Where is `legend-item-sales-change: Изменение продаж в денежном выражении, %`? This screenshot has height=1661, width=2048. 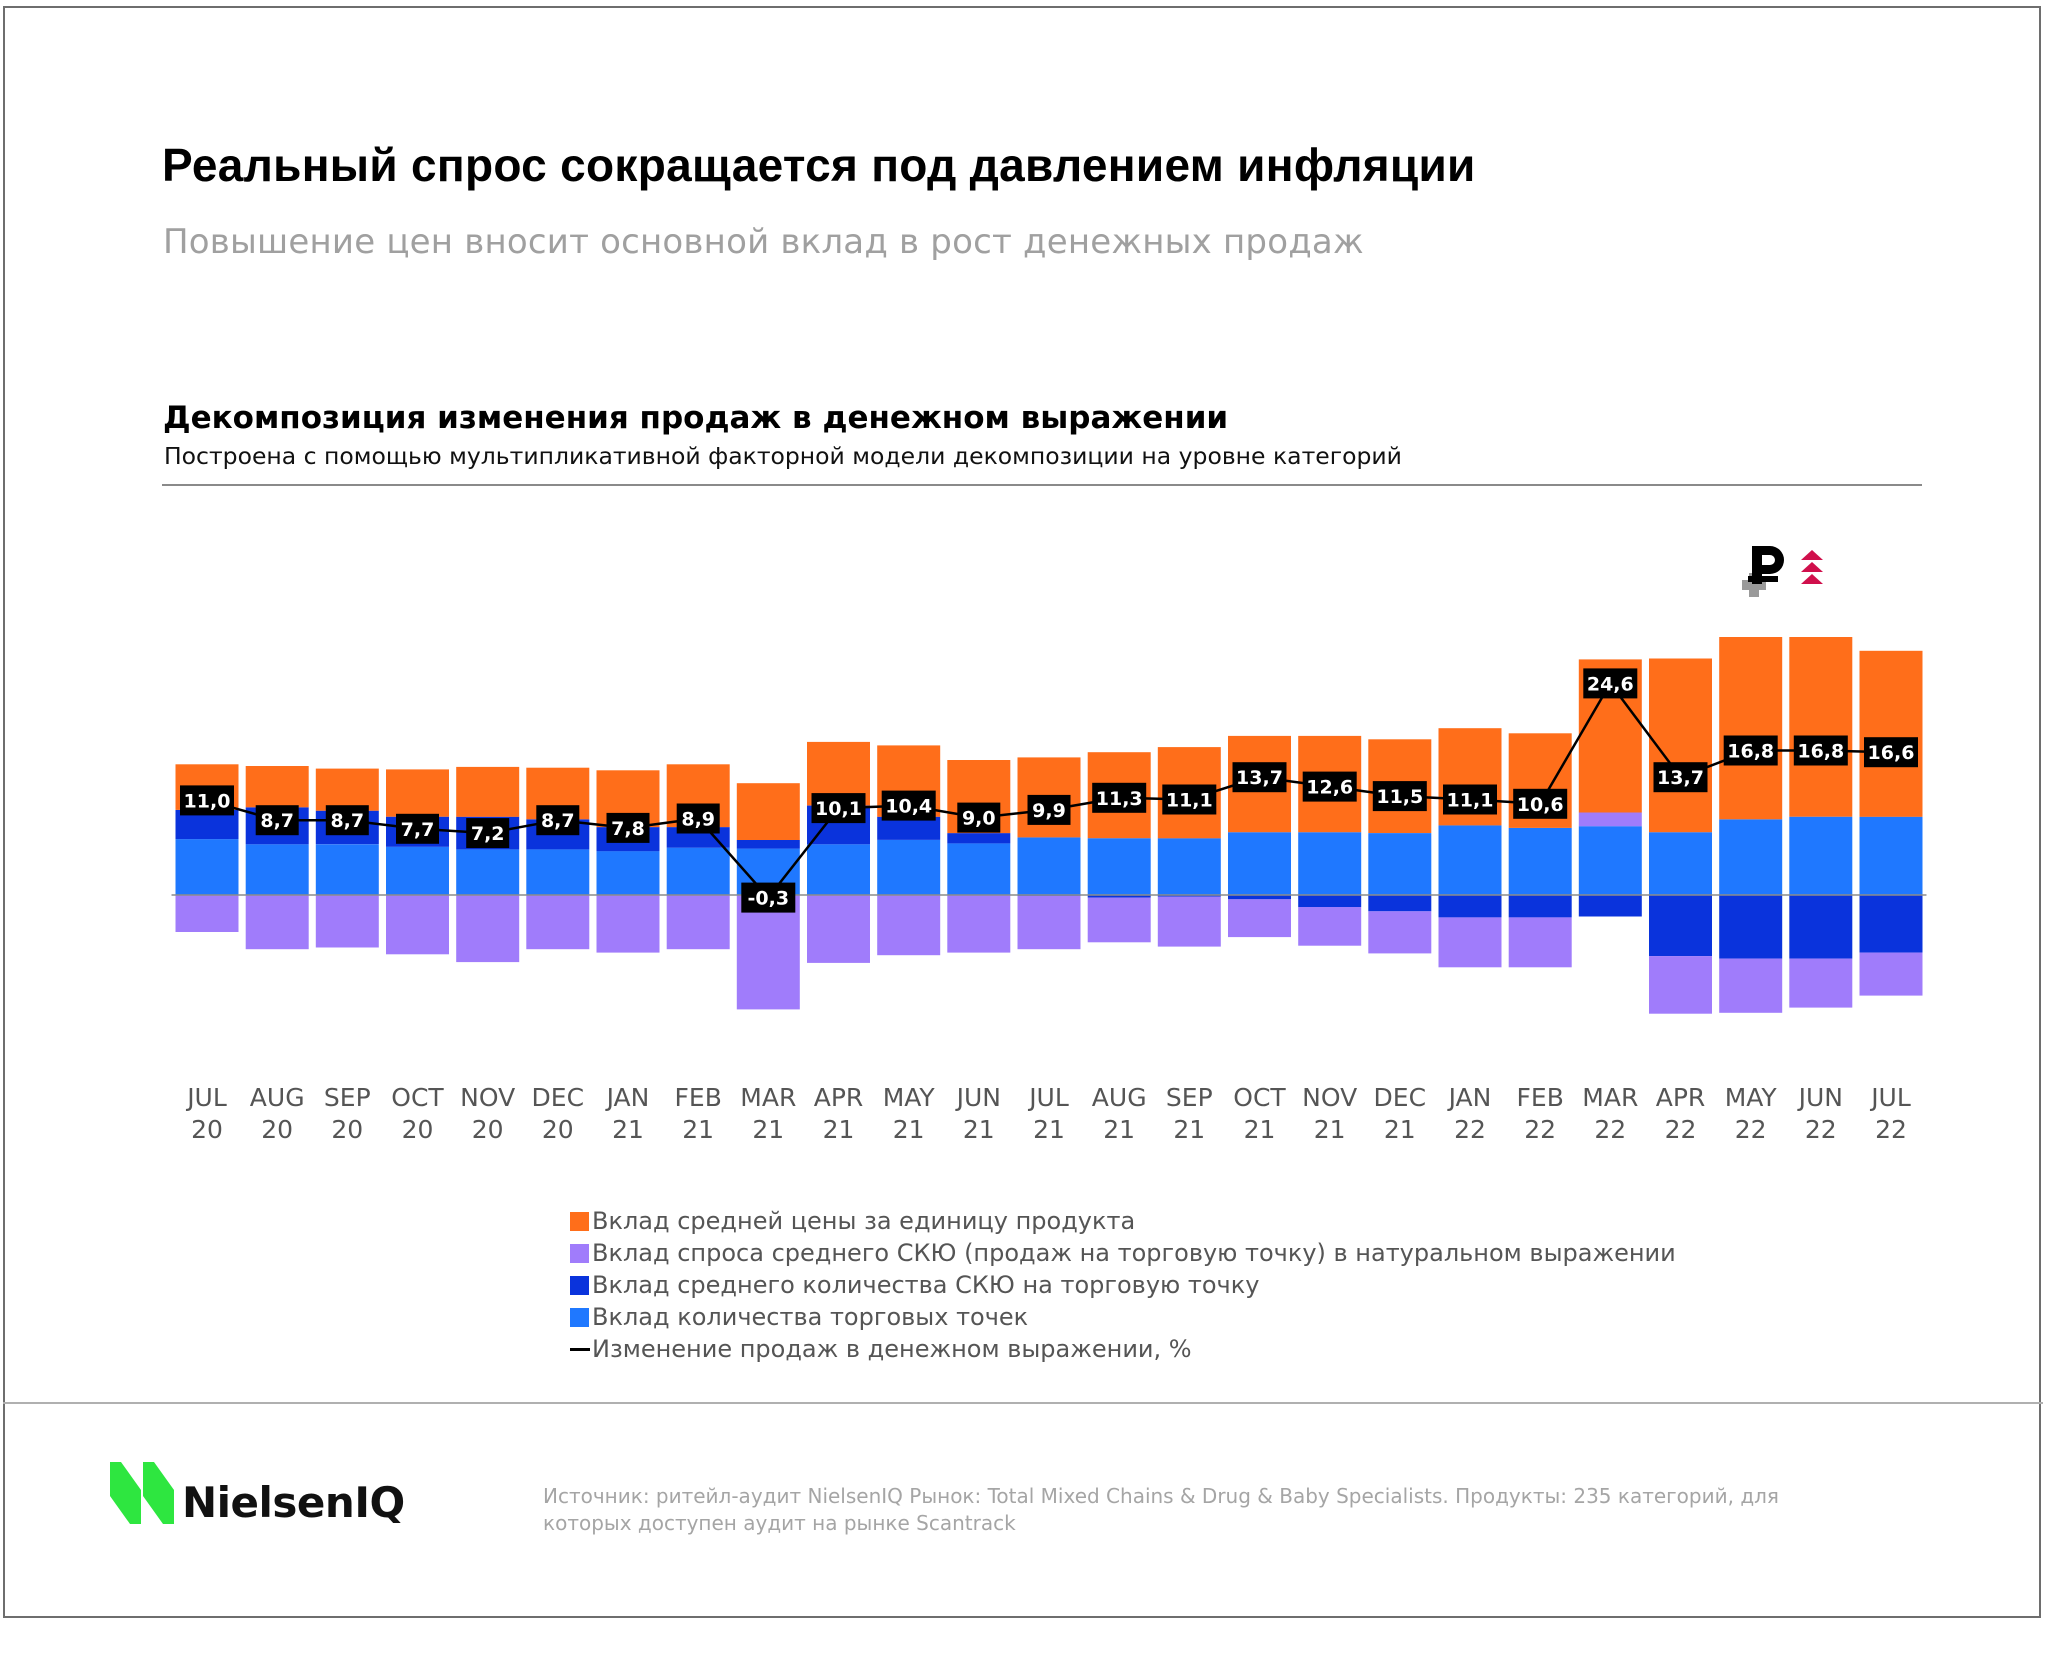
legend-item-sales-change: Изменение продаж в денежном выражении, % is located at coordinates (1123, 1349).